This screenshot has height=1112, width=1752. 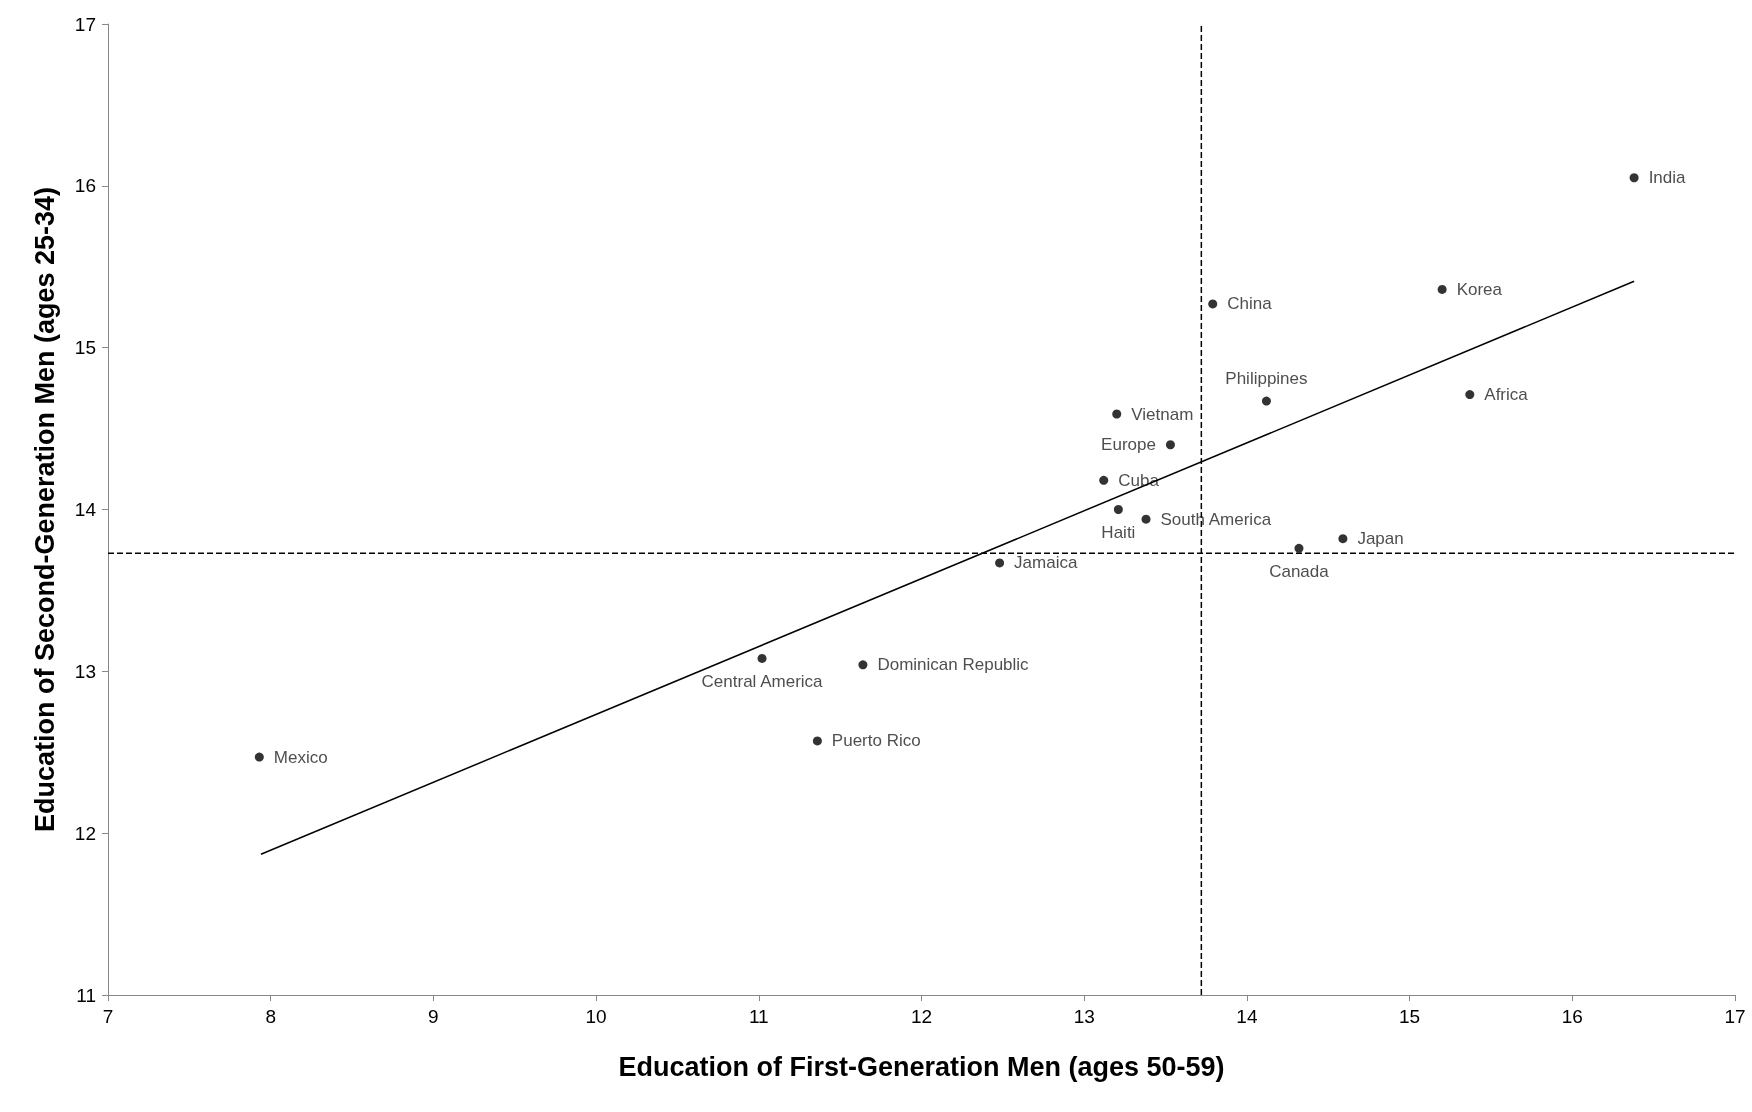 What do you see at coordinates (85, 833) in the screenshot?
I see `y-tick-label: 12` at bounding box center [85, 833].